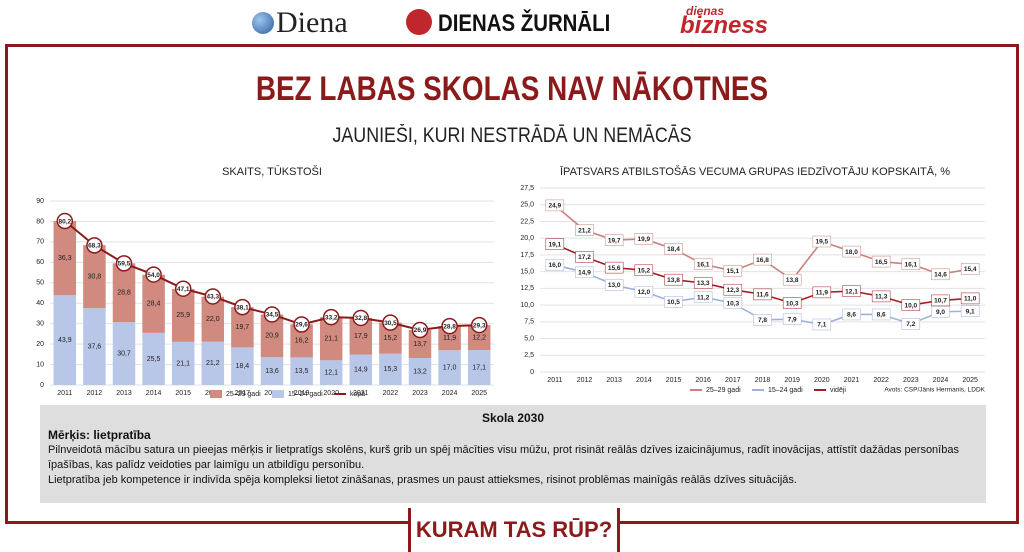 The height and width of the screenshot is (552, 1024). Describe the element at coordinates (512, 89) in the screenshot. I see `page-title: BEZ LABAS SKOLAS NAV NĀKOTNES` at that location.